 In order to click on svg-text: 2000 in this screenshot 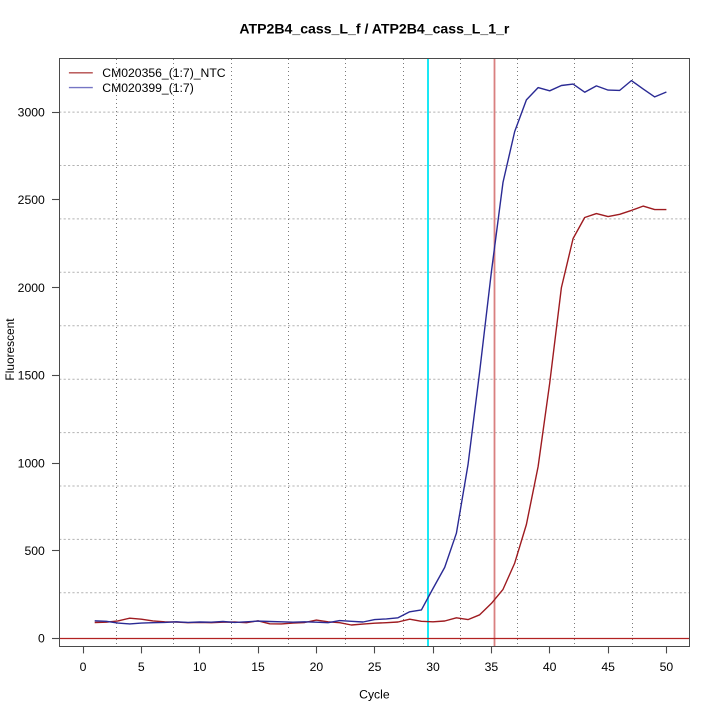, I will do `click(31, 288)`.